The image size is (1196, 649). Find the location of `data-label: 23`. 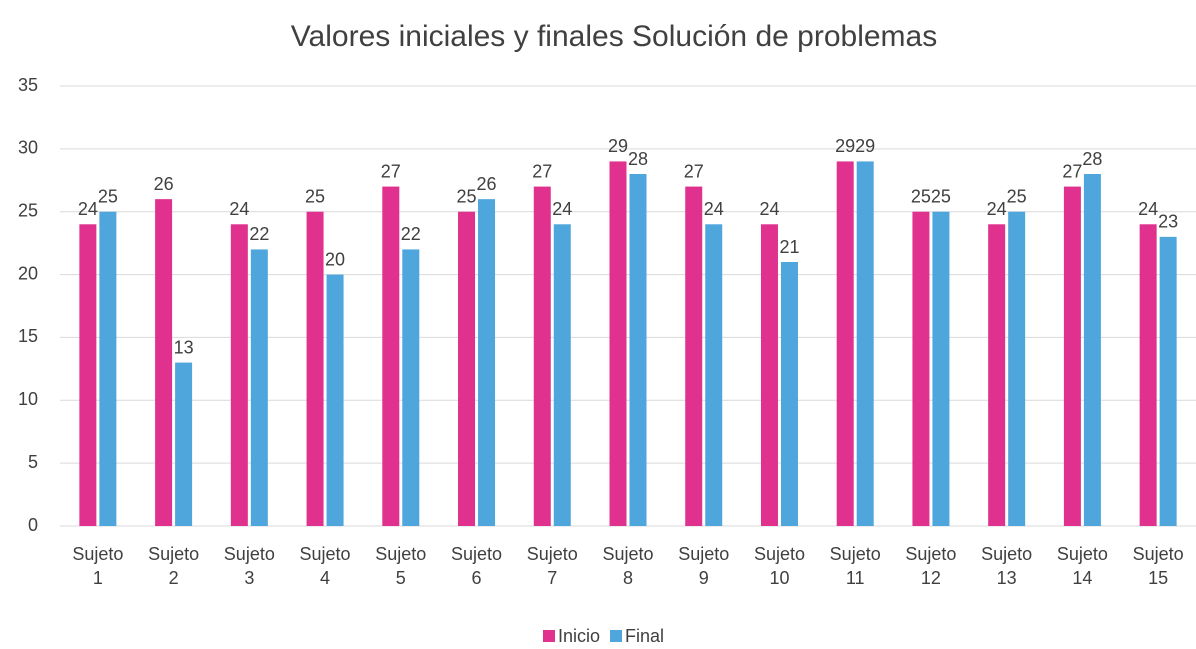

data-label: 23 is located at coordinates (1168, 222).